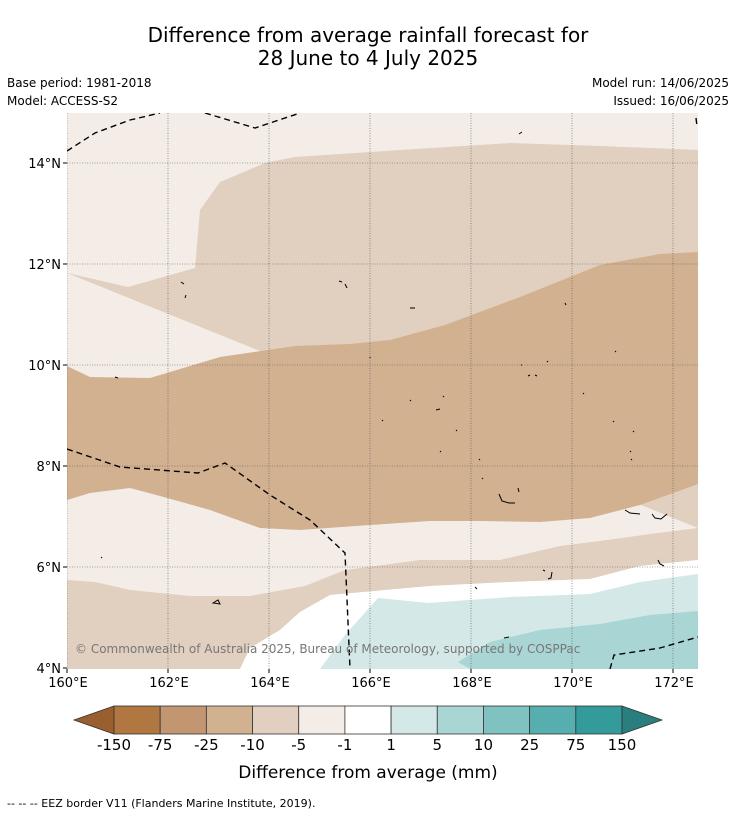  What do you see at coordinates (252, 745) in the screenshot?
I see `colorbar-tick-label: -10` at bounding box center [252, 745].